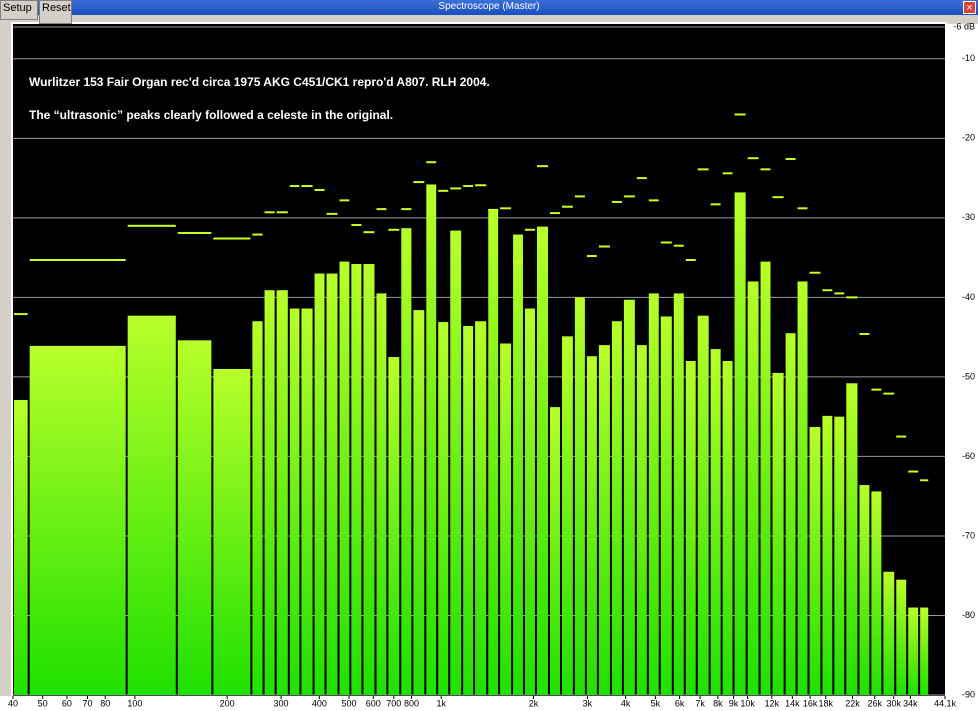  I want to click on x-tick-label: 5k, so click(656, 703).